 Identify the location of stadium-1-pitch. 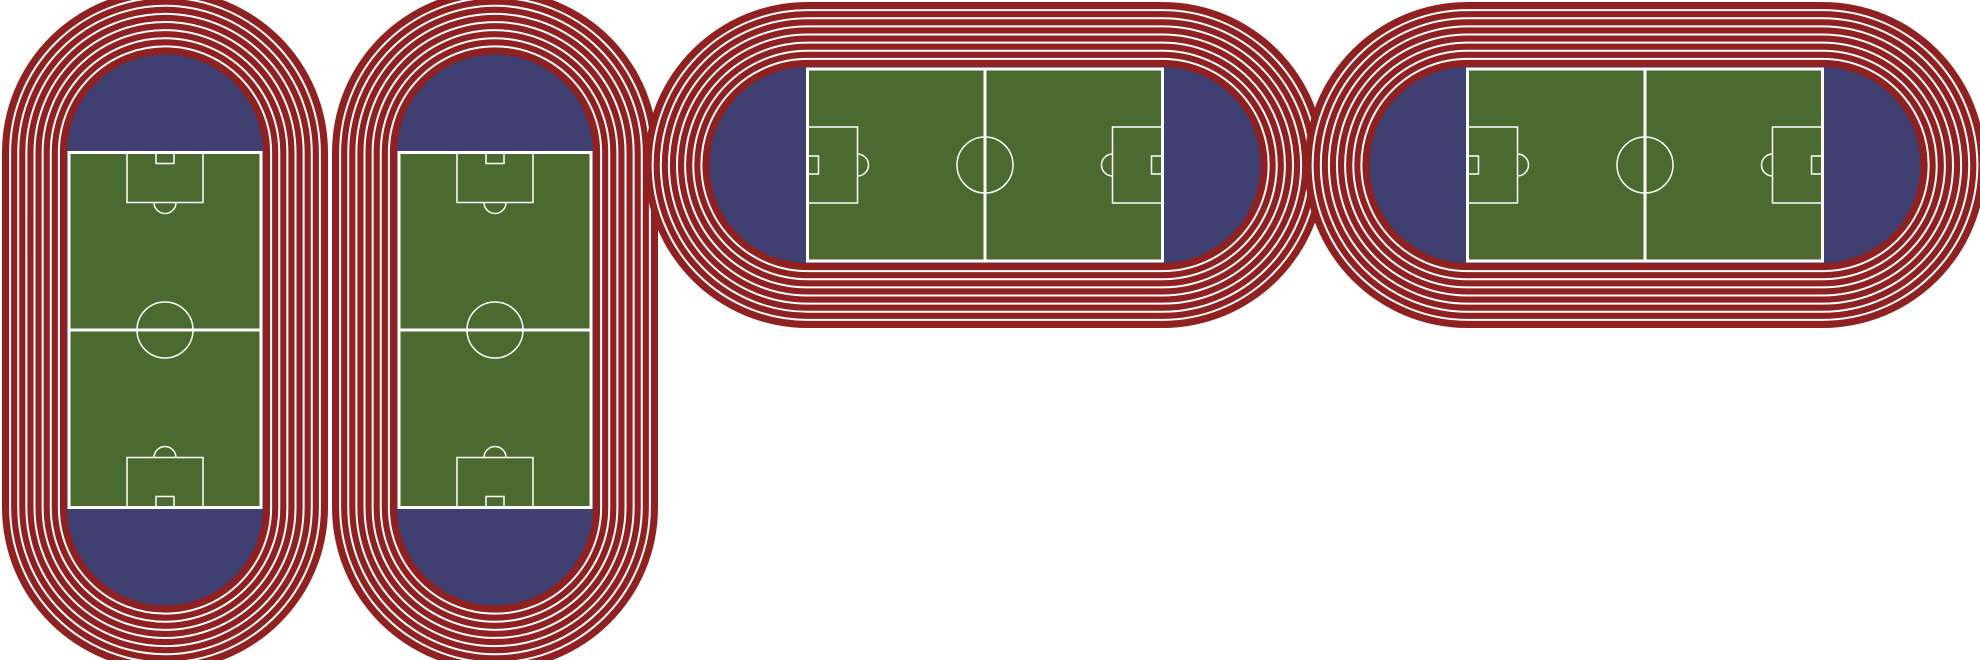
(165, 330).